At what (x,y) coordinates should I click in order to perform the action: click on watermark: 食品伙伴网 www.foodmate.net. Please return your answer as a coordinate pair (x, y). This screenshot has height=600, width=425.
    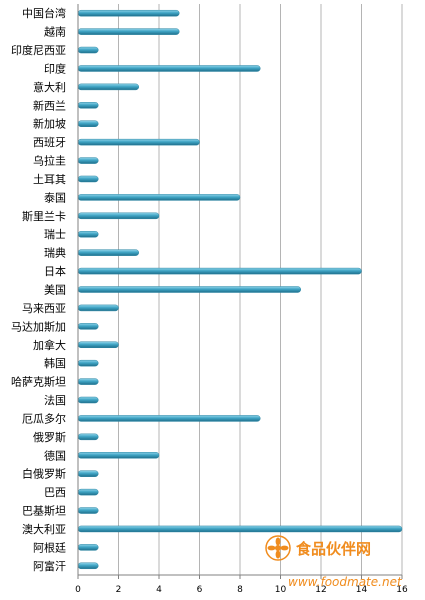
    Looking at the image, I should click on (334, 562).